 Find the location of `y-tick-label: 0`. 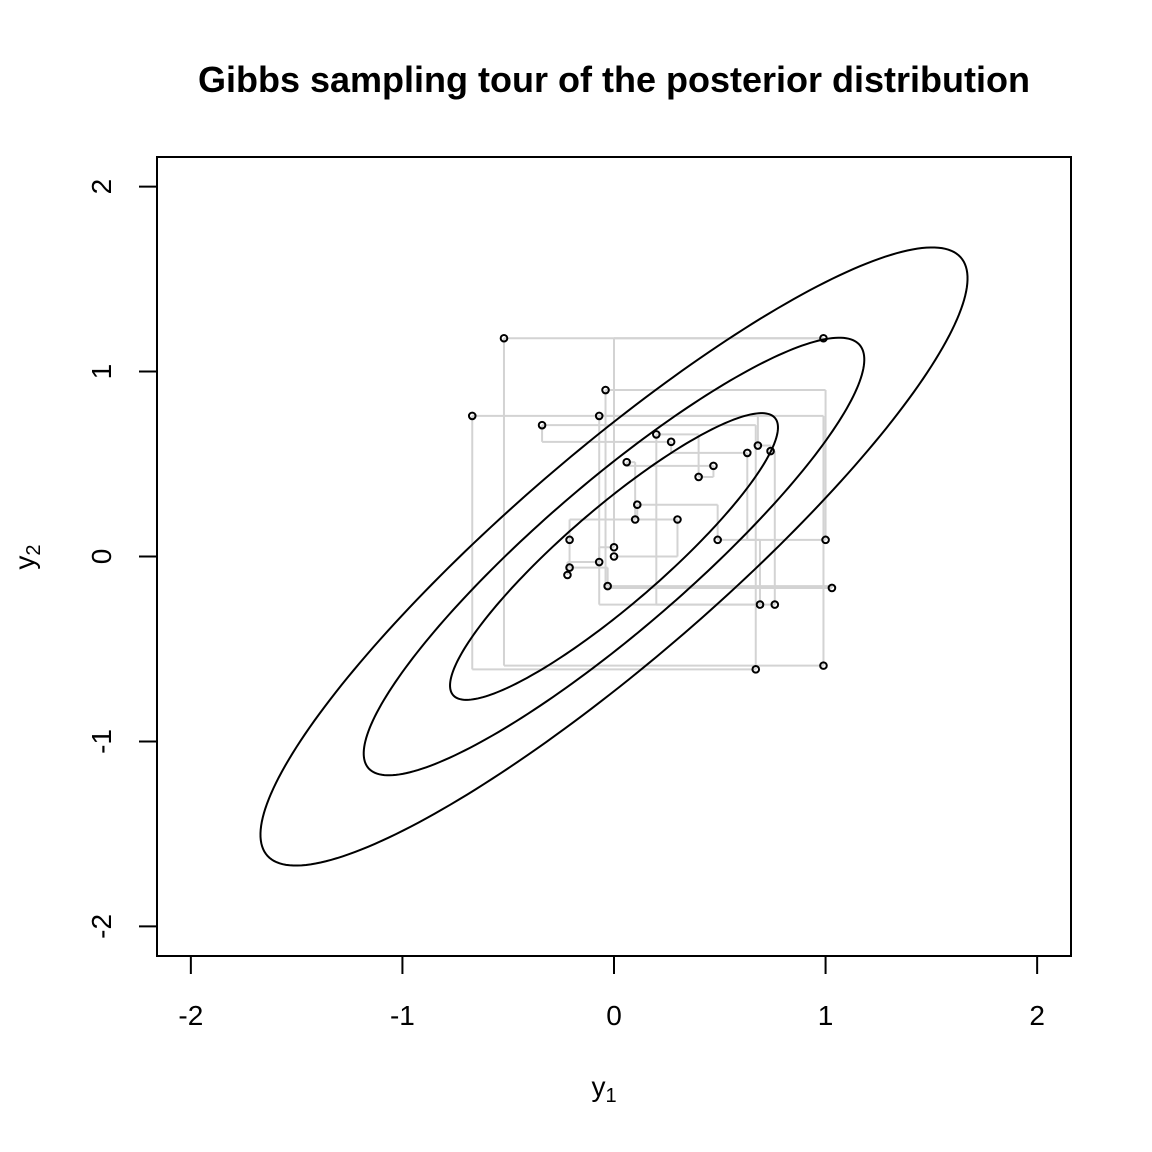

y-tick-label: 0 is located at coordinates (101, 557).